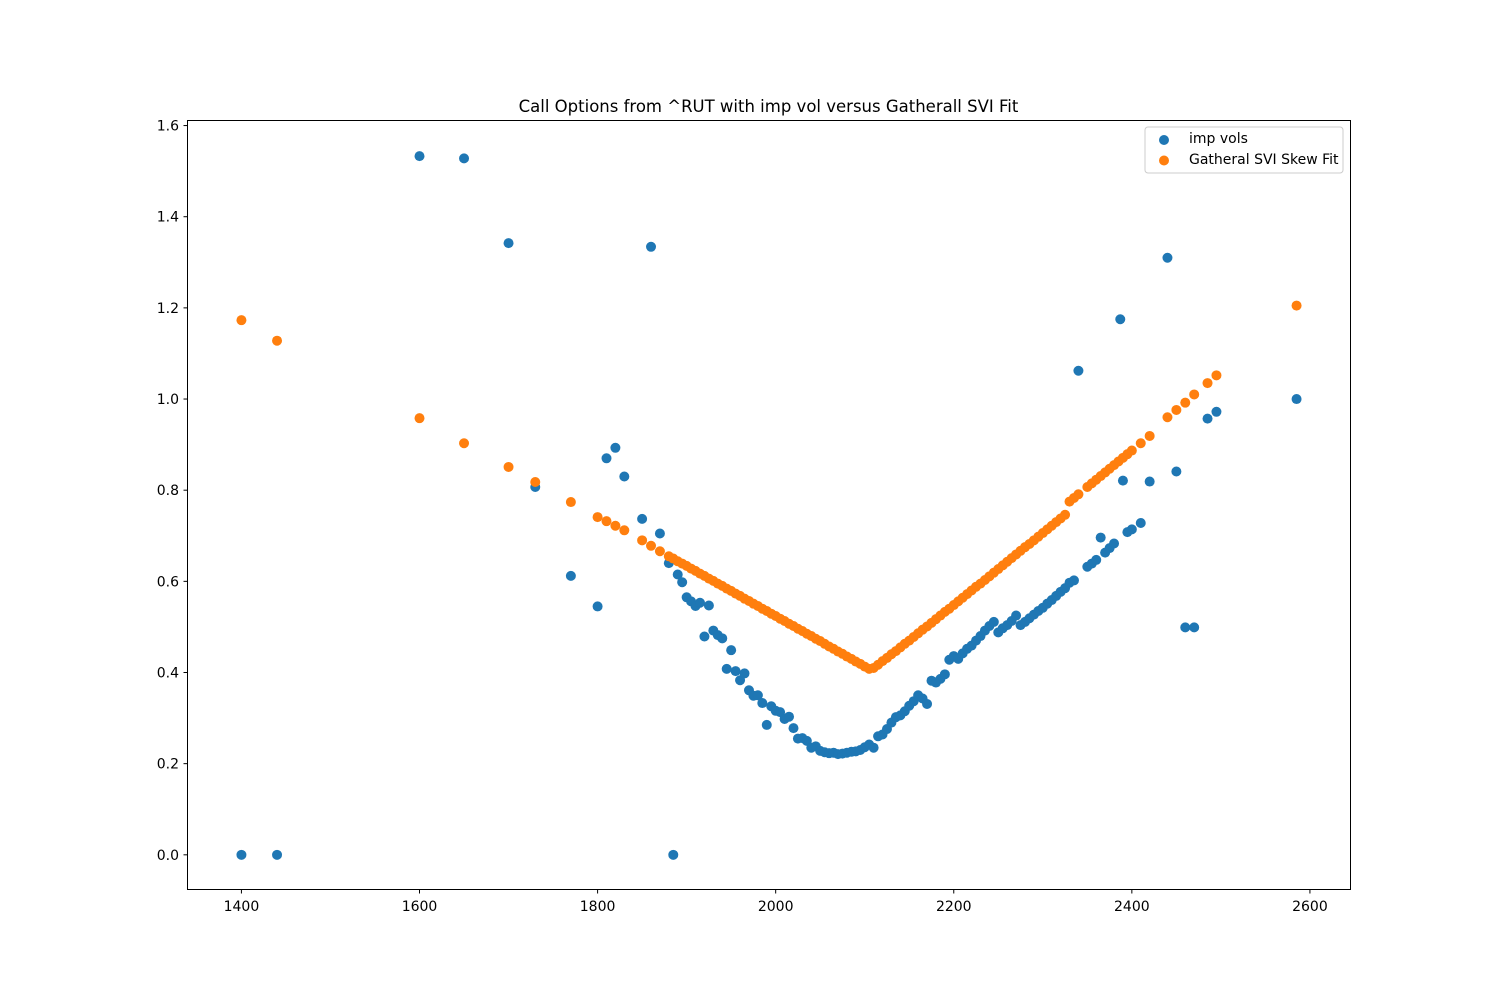 The width and height of the screenshot is (1500, 1000). What do you see at coordinates (1132, 907) in the screenshot?
I see `x-tick-label: 2400` at bounding box center [1132, 907].